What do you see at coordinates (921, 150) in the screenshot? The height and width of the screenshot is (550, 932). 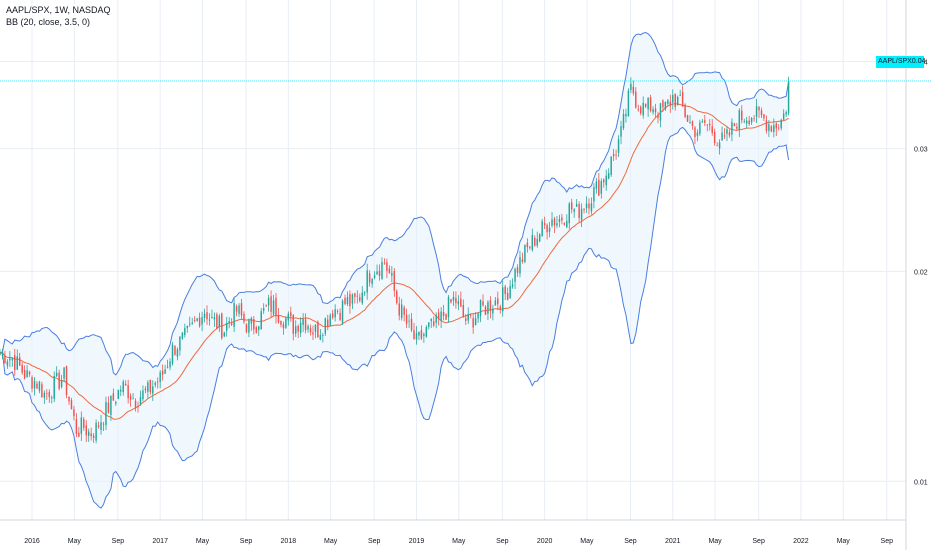 I see `y-tick-label: 0.03` at bounding box center [921, 150].